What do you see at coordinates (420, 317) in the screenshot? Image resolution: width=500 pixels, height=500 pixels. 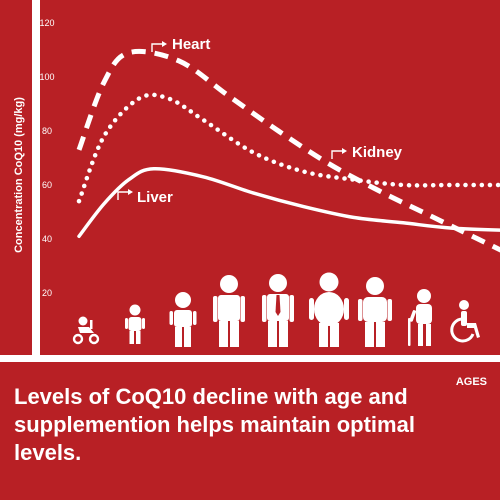 I see `elderly-with-cane-icon` at bounding box center [420, 317].